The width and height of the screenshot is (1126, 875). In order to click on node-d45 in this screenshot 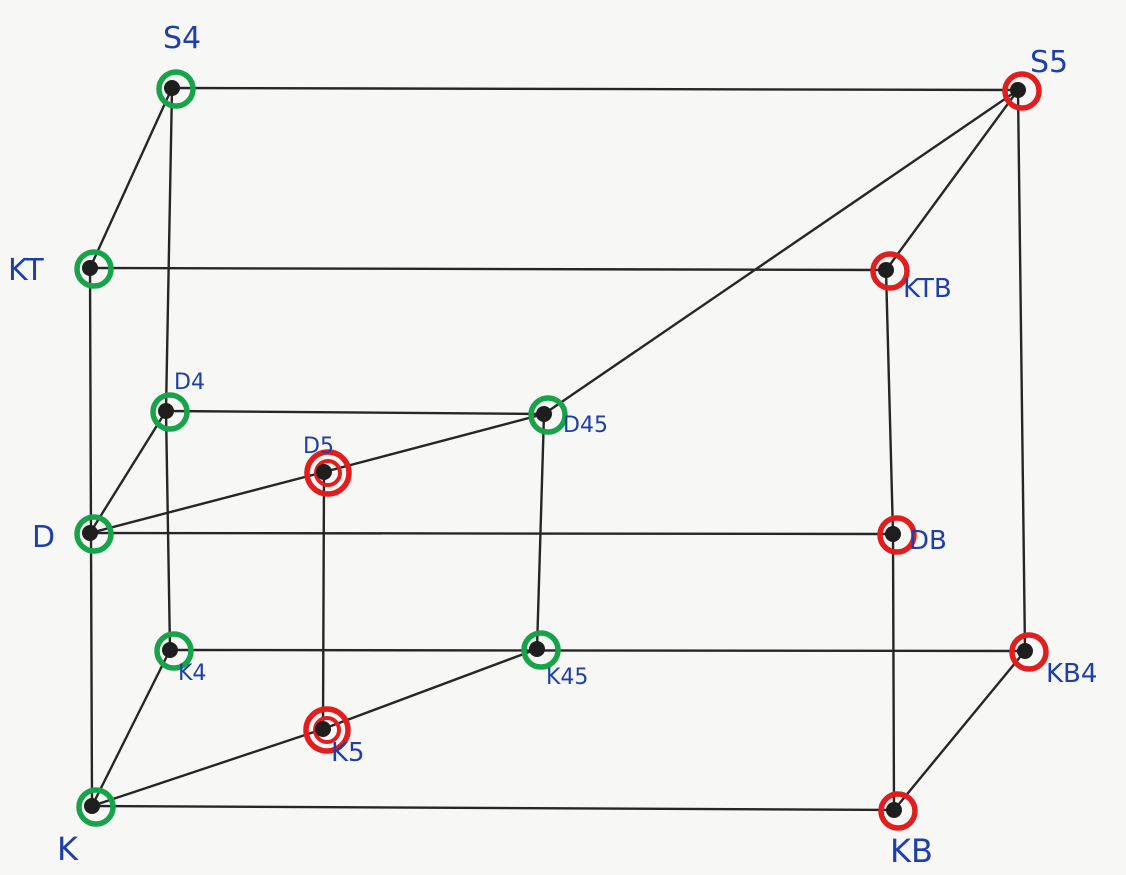, I will do `click(548, 415)`.